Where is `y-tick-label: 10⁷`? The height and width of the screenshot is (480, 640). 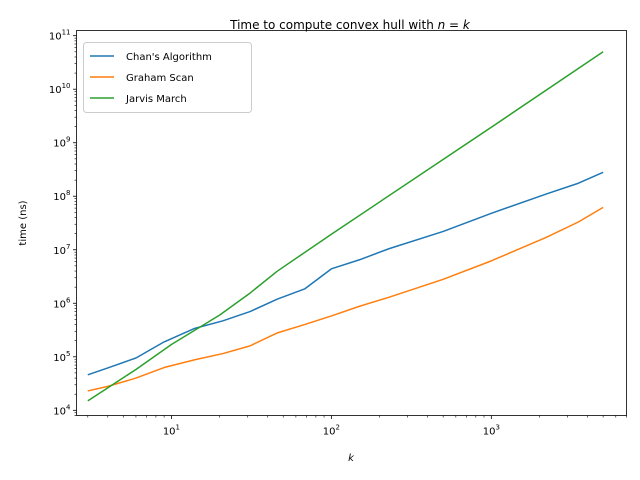
y-tick-label: 10⁷ is located at coordinates (61, 250).